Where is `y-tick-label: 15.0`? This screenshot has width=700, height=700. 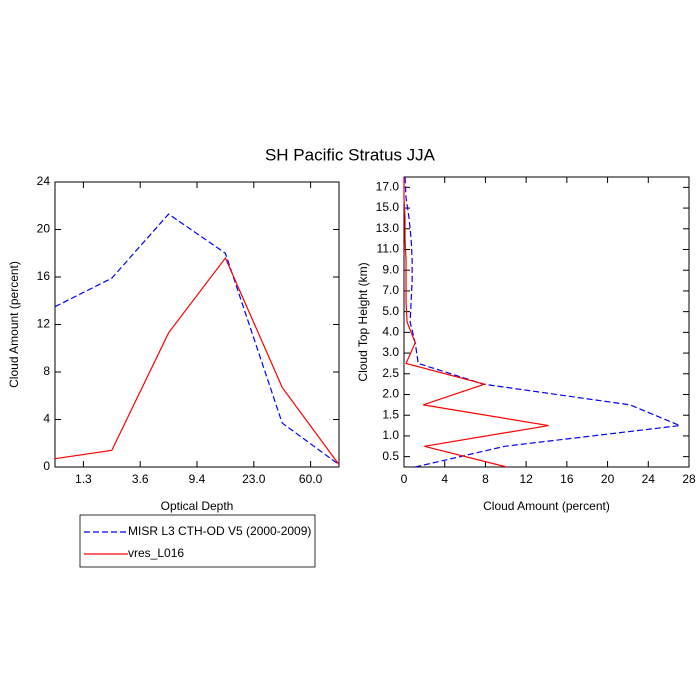 y-tick-label: 15.0 is located at coordinates (388, 207).